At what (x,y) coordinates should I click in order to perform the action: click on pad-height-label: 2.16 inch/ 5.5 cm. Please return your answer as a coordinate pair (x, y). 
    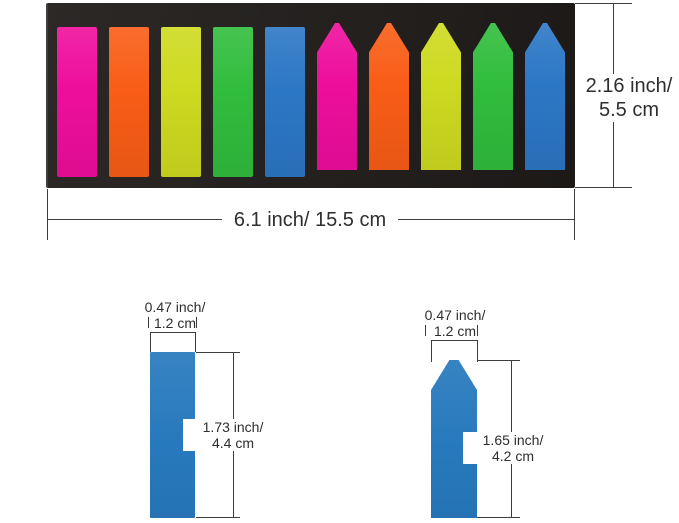
    Looking at the image, I should click on (629, 98).